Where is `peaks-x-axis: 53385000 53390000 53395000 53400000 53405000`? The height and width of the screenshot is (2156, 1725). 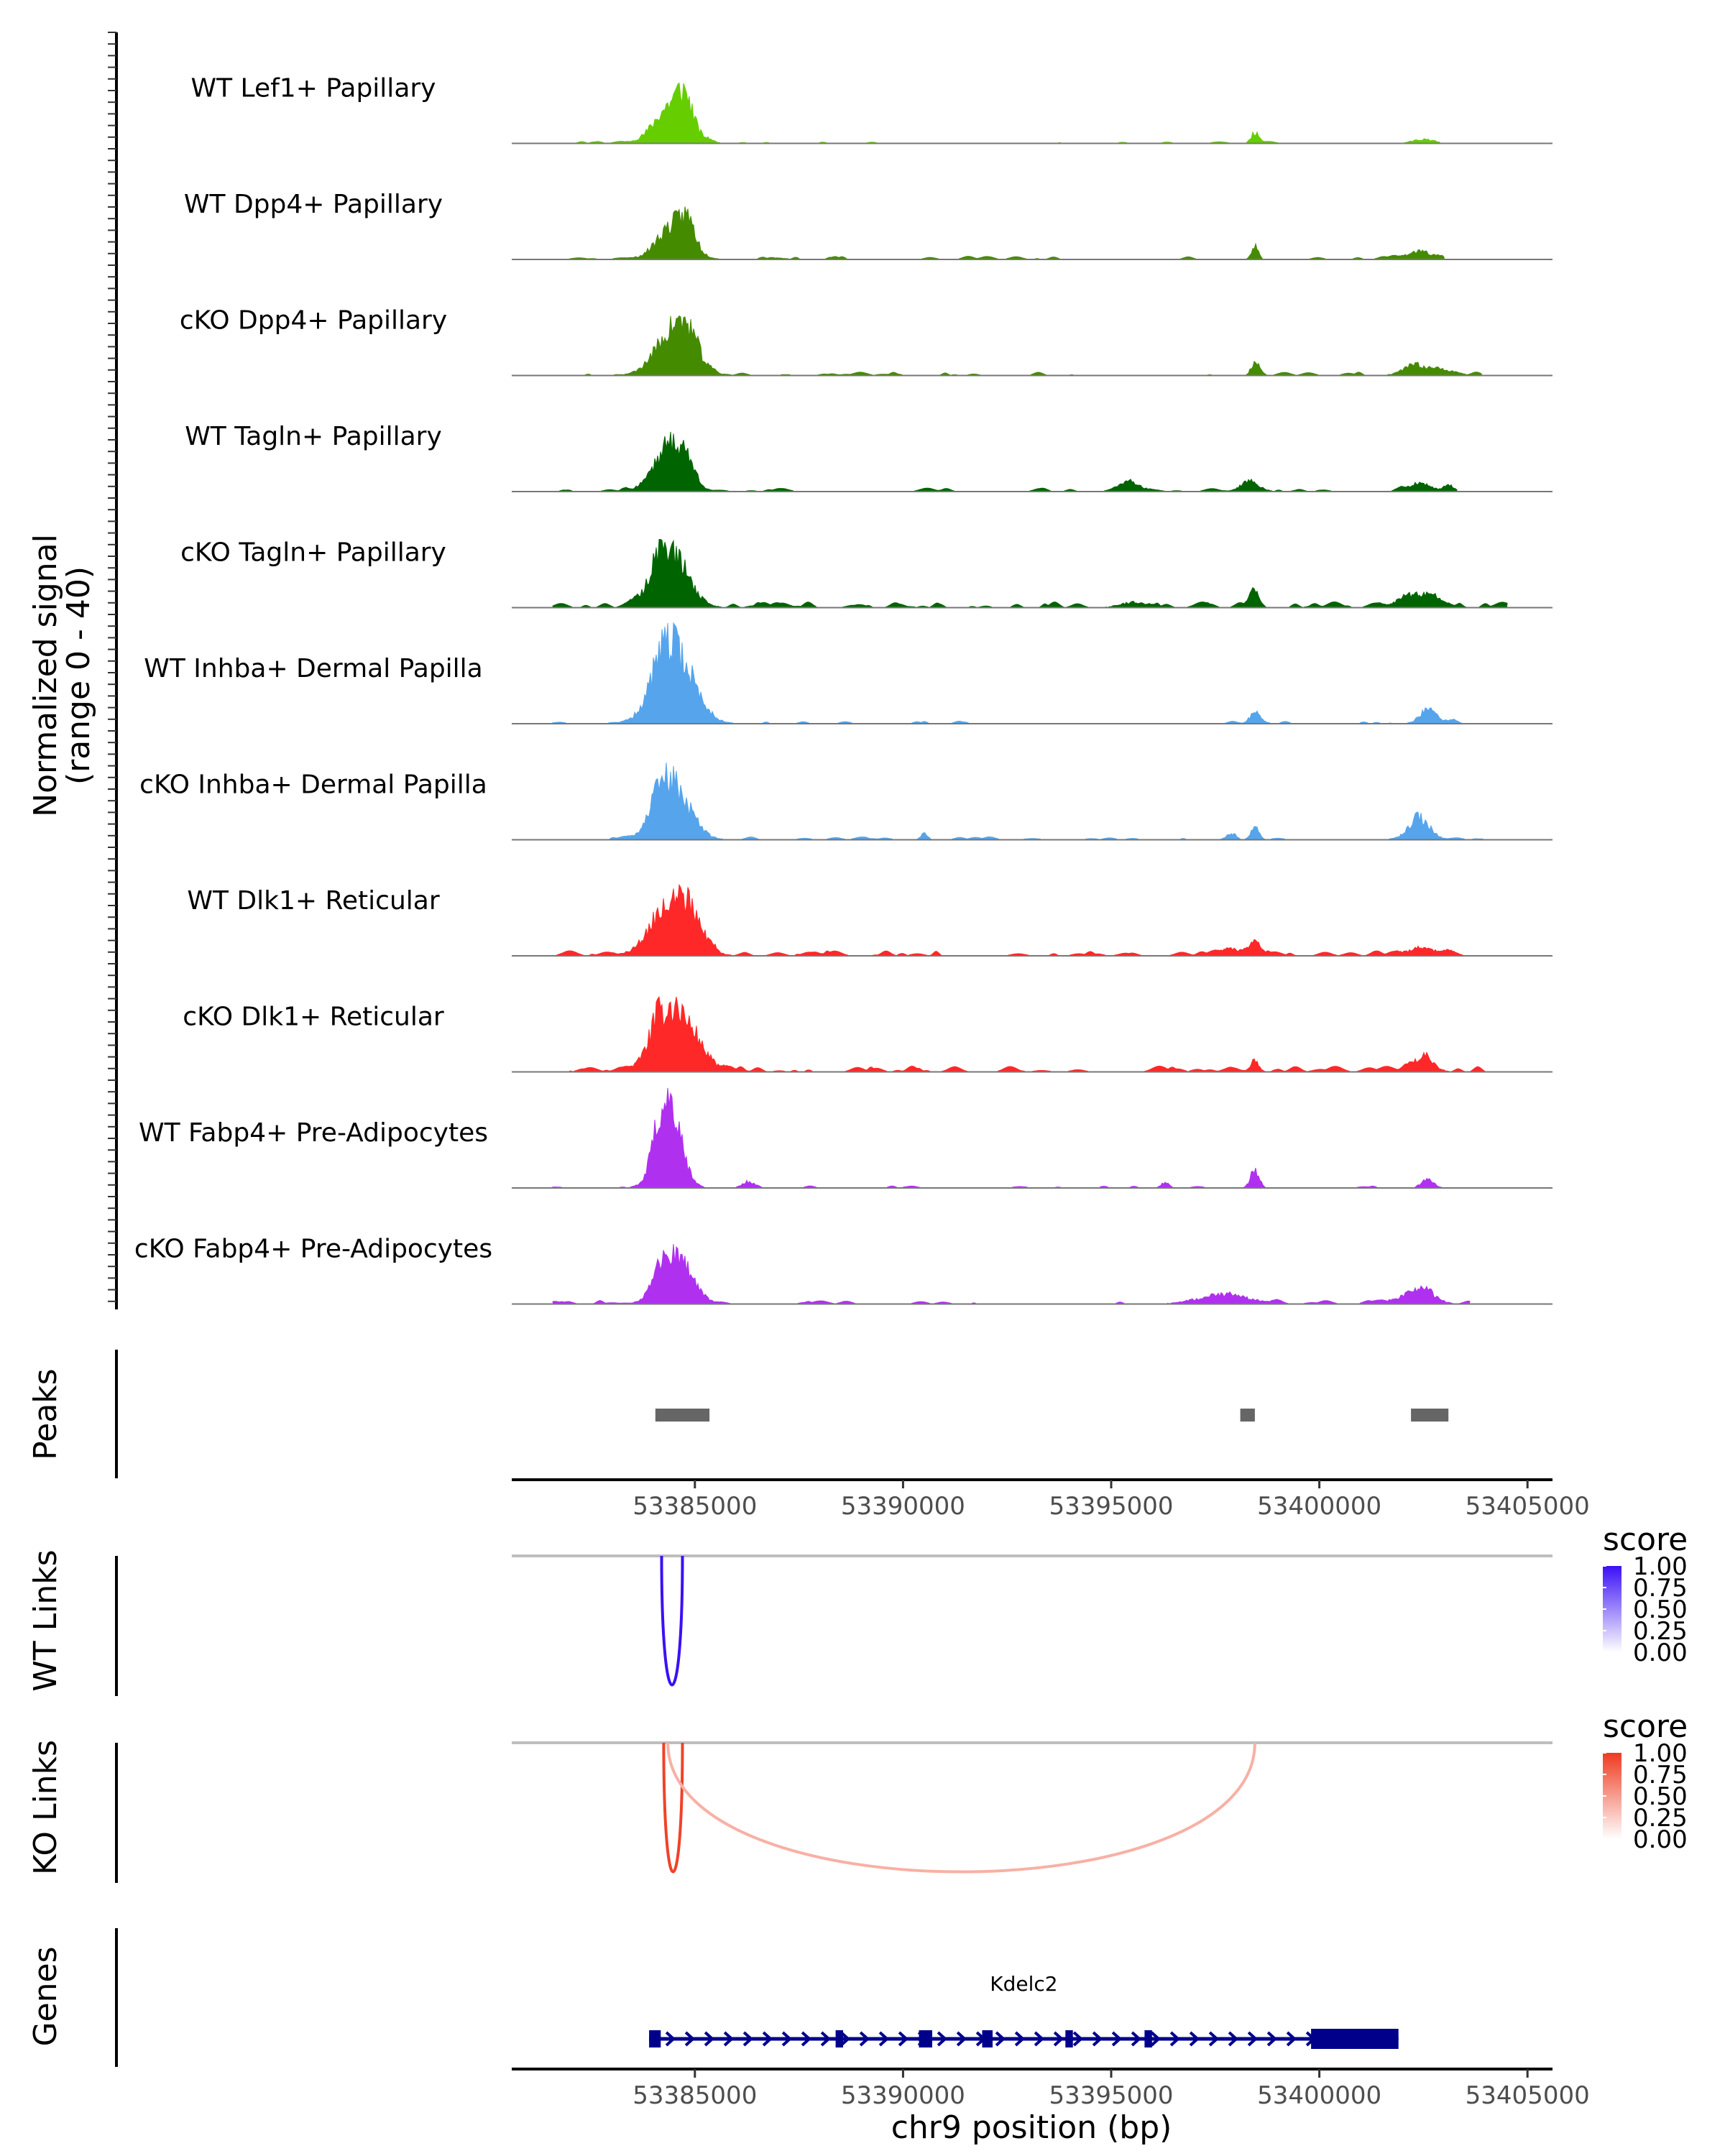 peaks-x-axis: 53385000 53390000 53395000 53400000 53405000 is located at coordinates (1051, 1499).